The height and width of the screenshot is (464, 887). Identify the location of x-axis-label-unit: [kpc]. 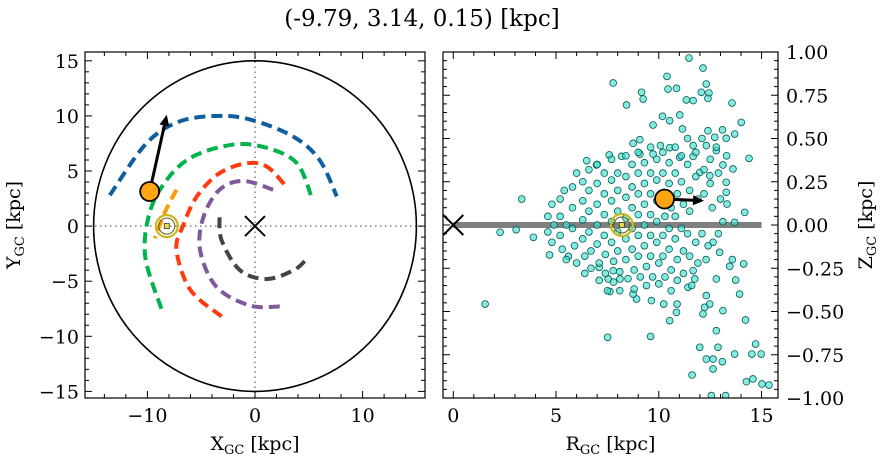
(627, 444).